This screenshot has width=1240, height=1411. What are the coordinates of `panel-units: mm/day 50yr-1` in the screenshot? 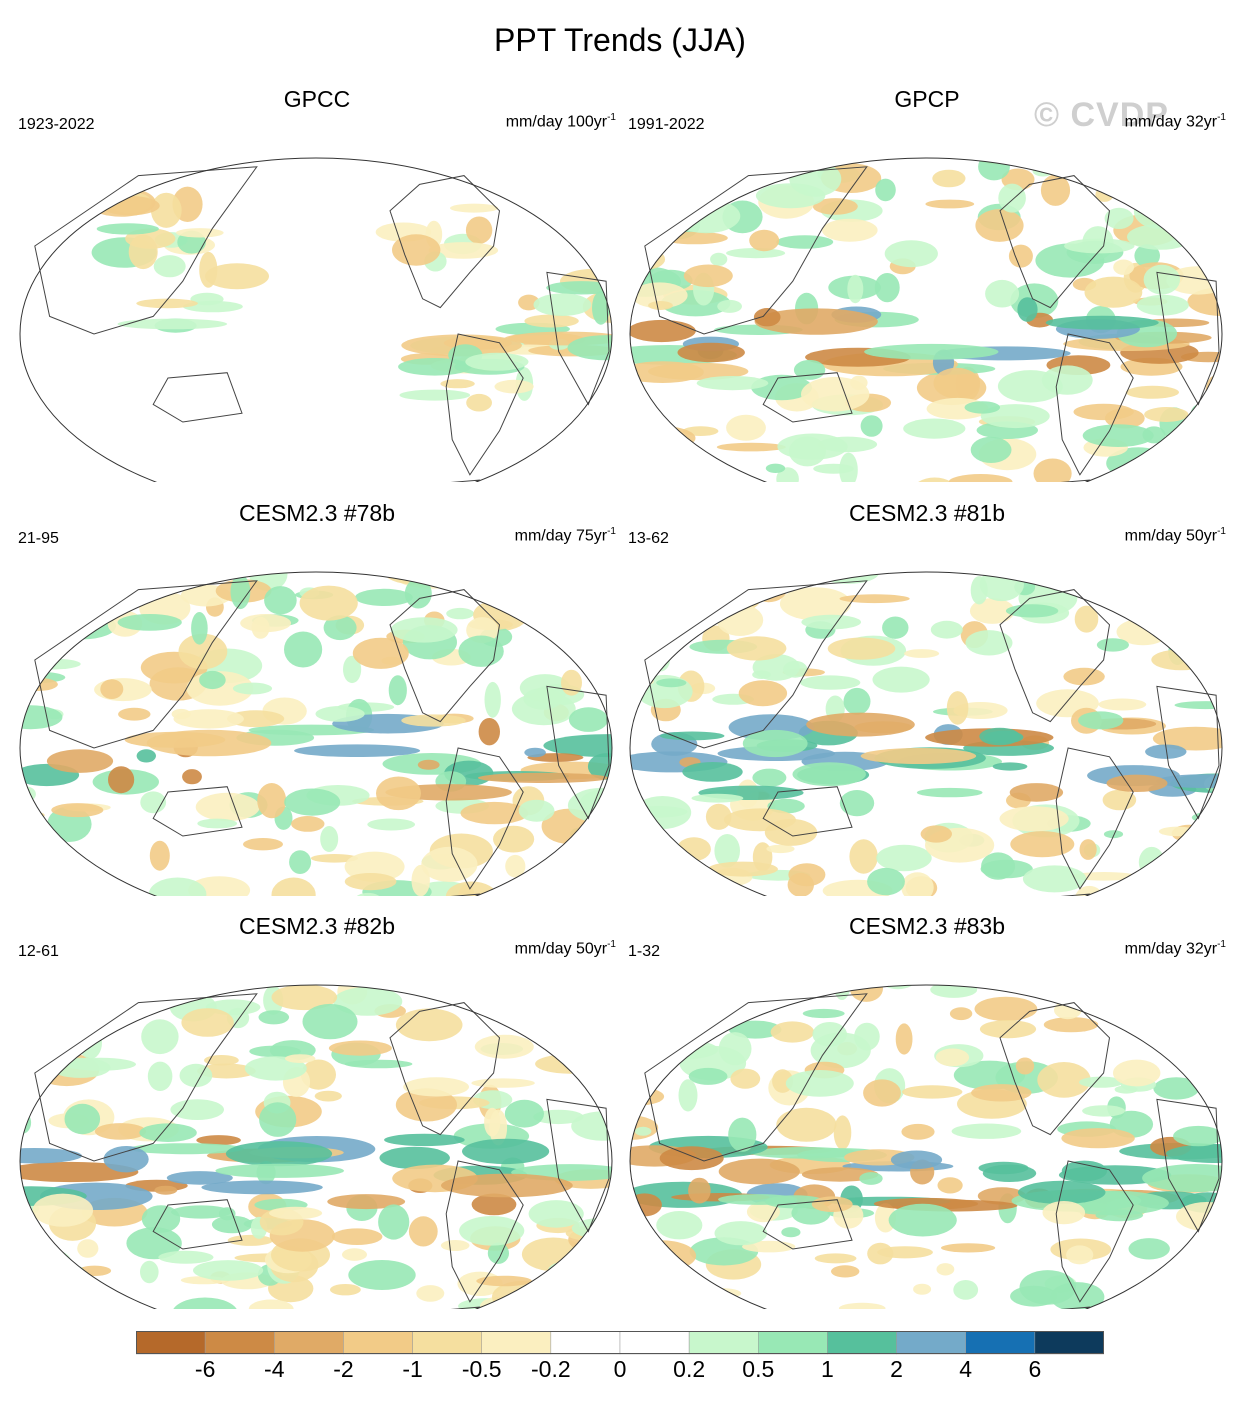 It's located at (565, 948).